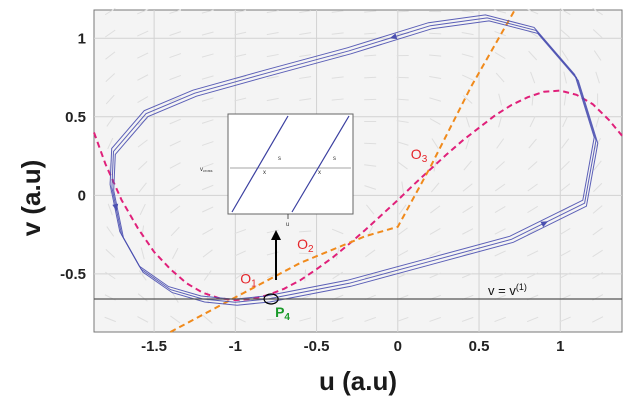 This screenshot has width=630, height=396. What do you see at coordinates (398, 346) in the screenshot?
I see `x-tick-label: 0` at bounding box center [398, 346].